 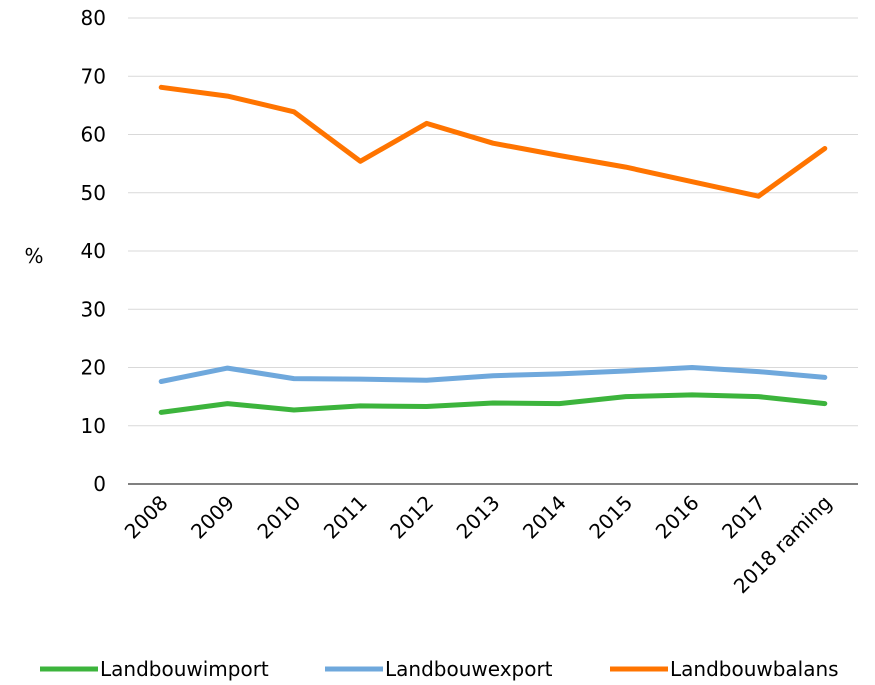 What do you see at coordinates (493, 374) in the screenshot?
I see `series-line-landbouwexport` at bounding box center [493, 374].